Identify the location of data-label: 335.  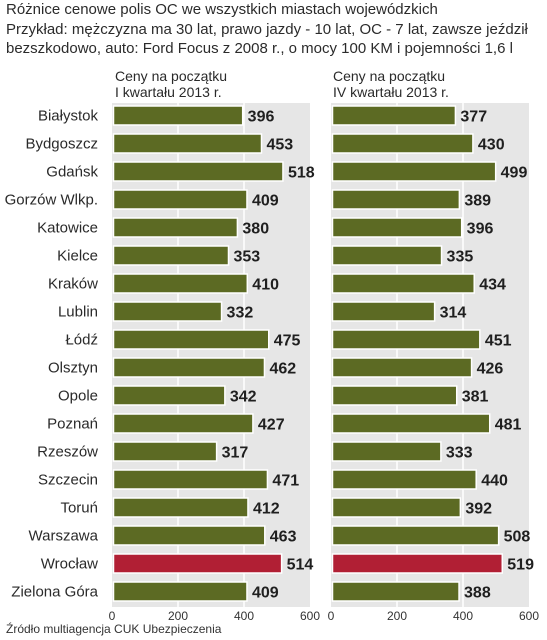
(460, 257).